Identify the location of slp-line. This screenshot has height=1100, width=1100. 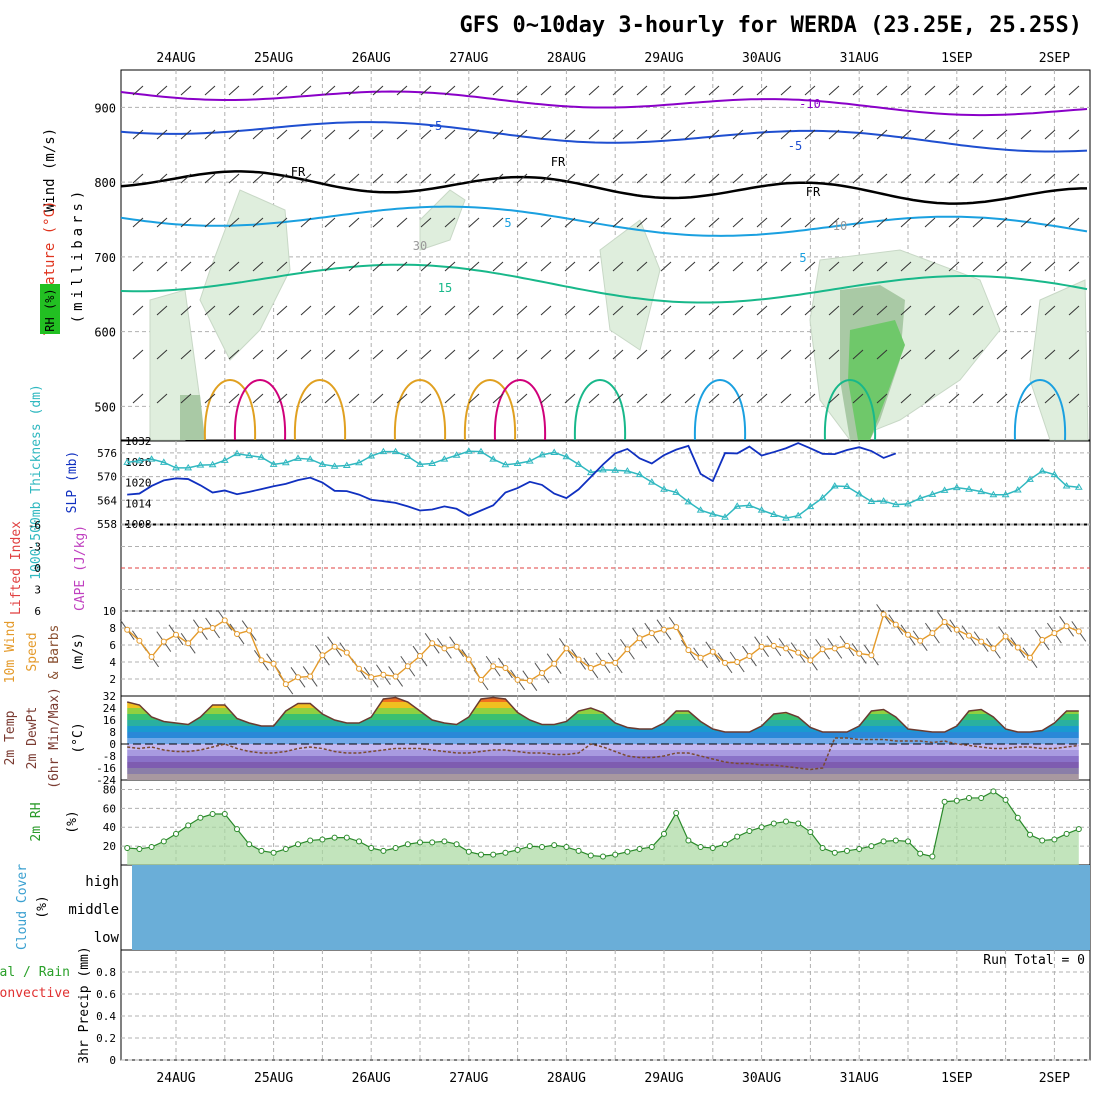
(512, 479).